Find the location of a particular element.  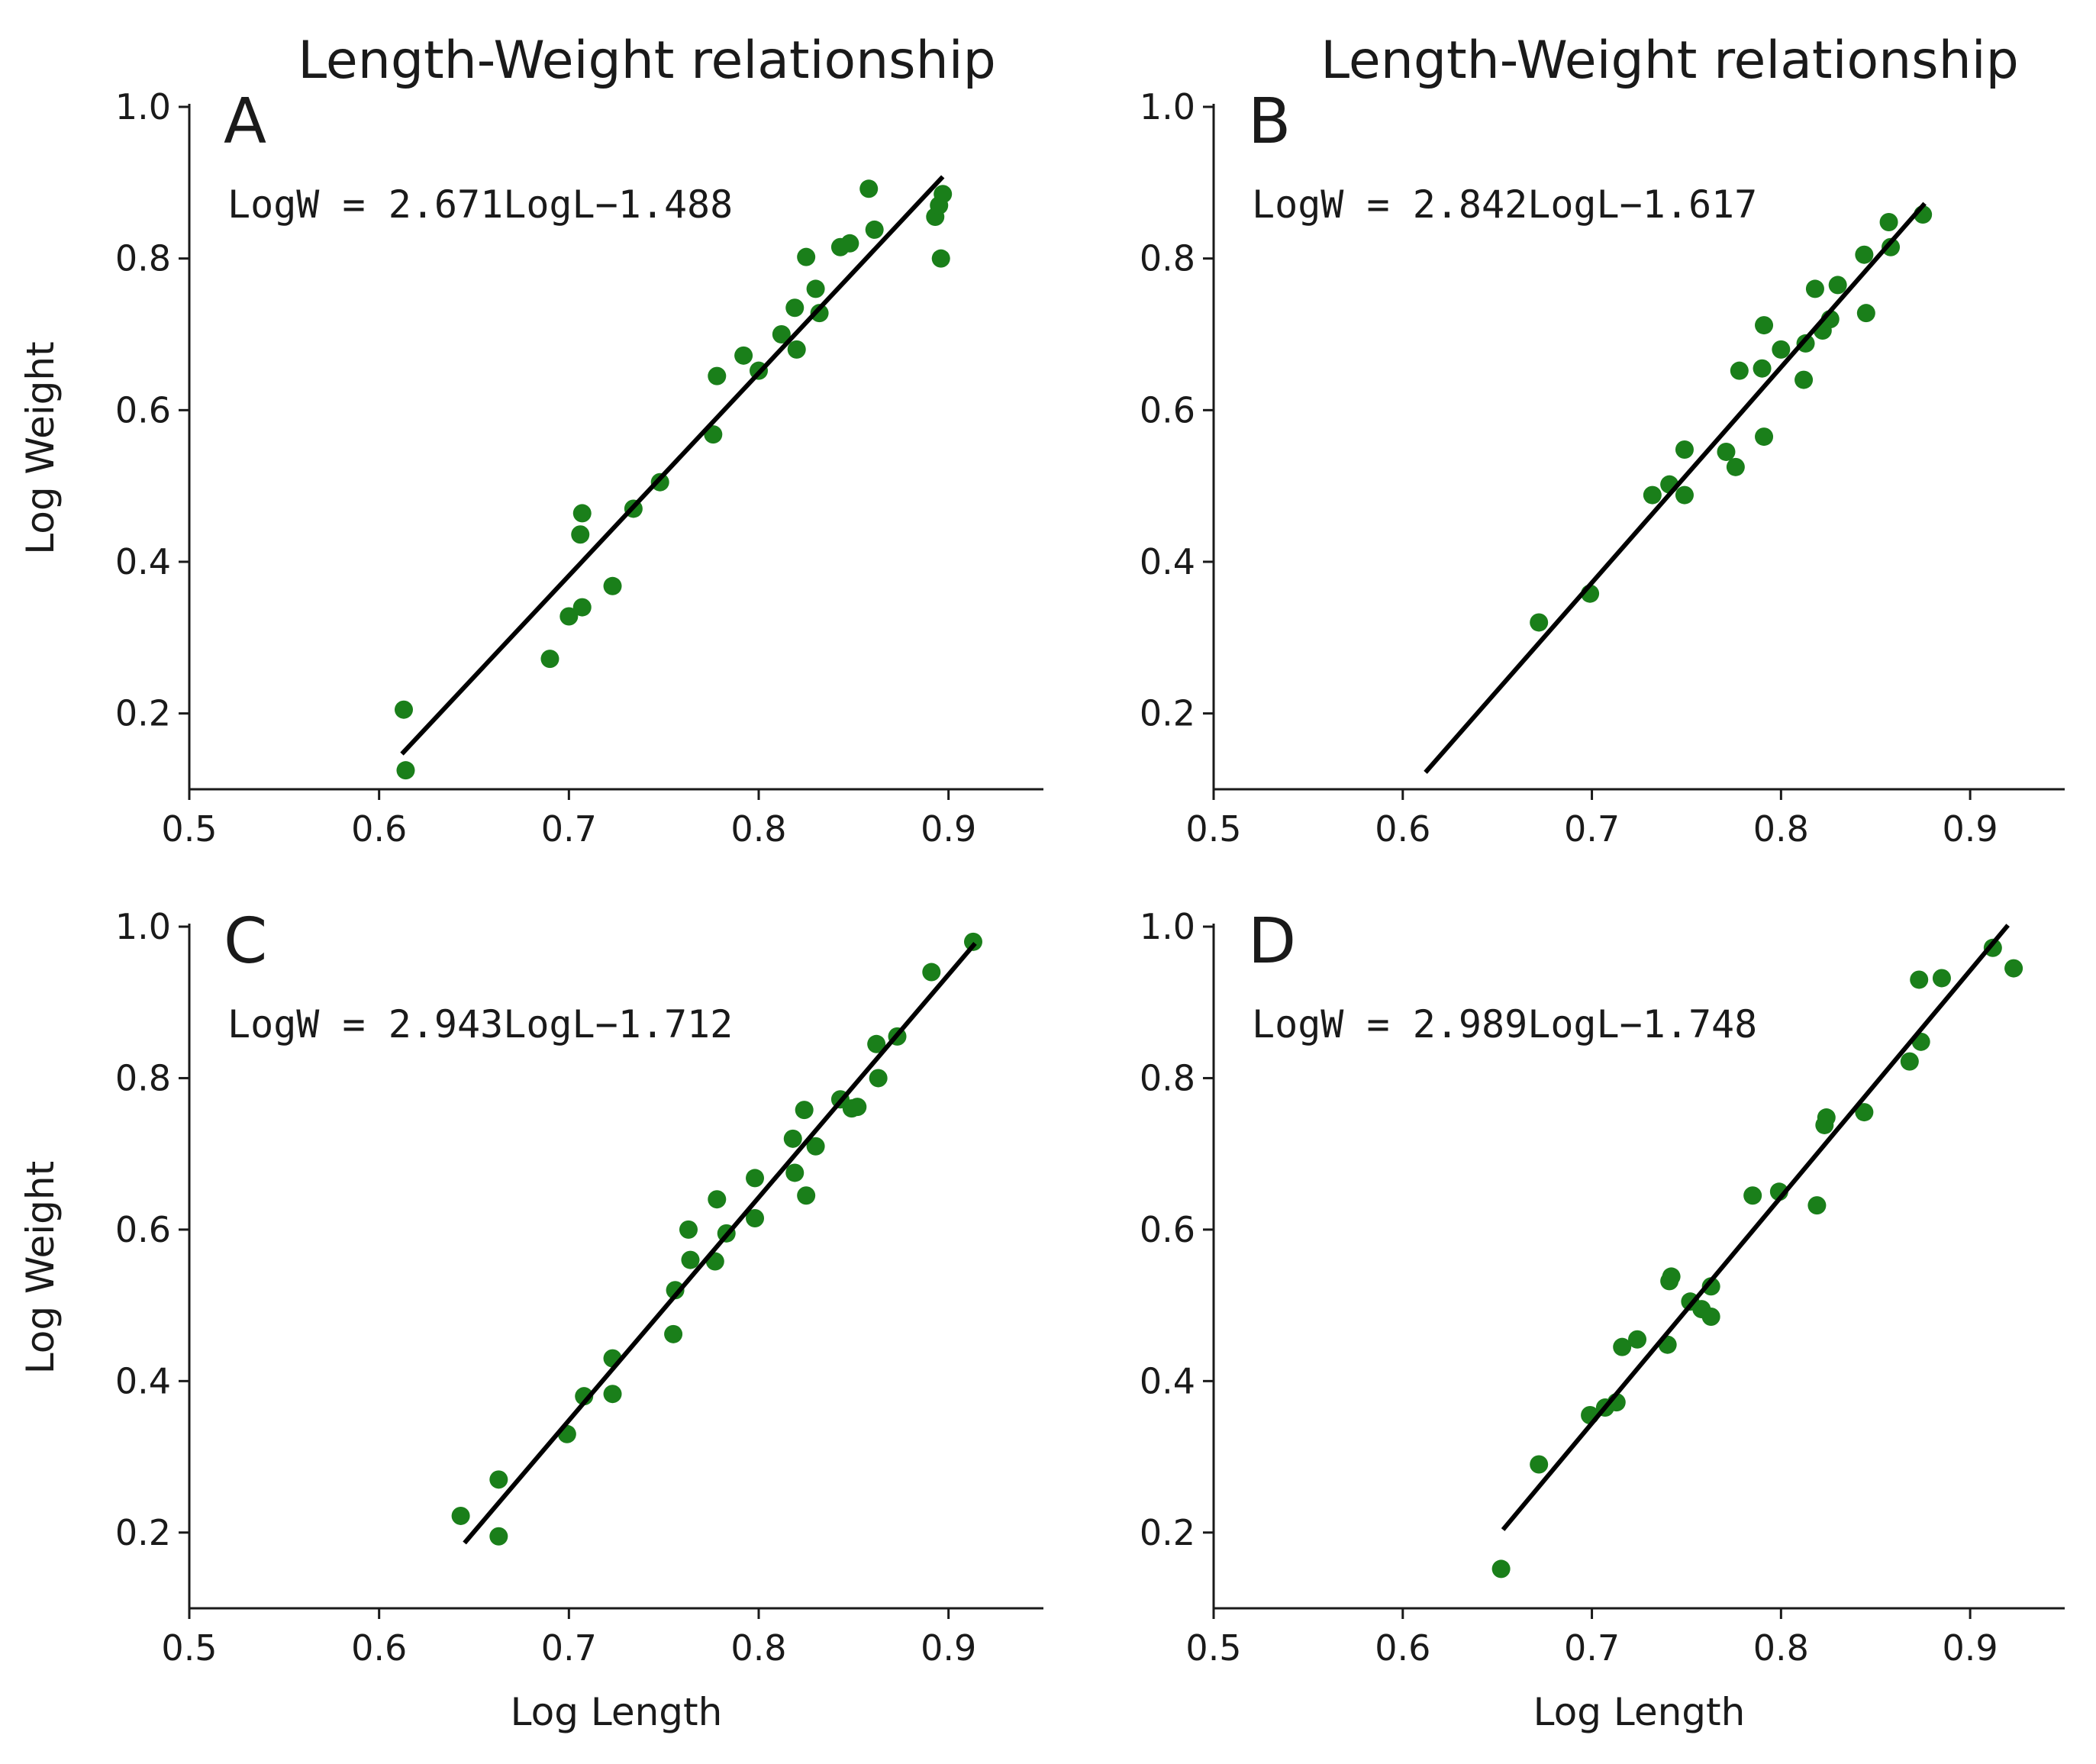

panel-letter: C is located at coordinates (245, 941).